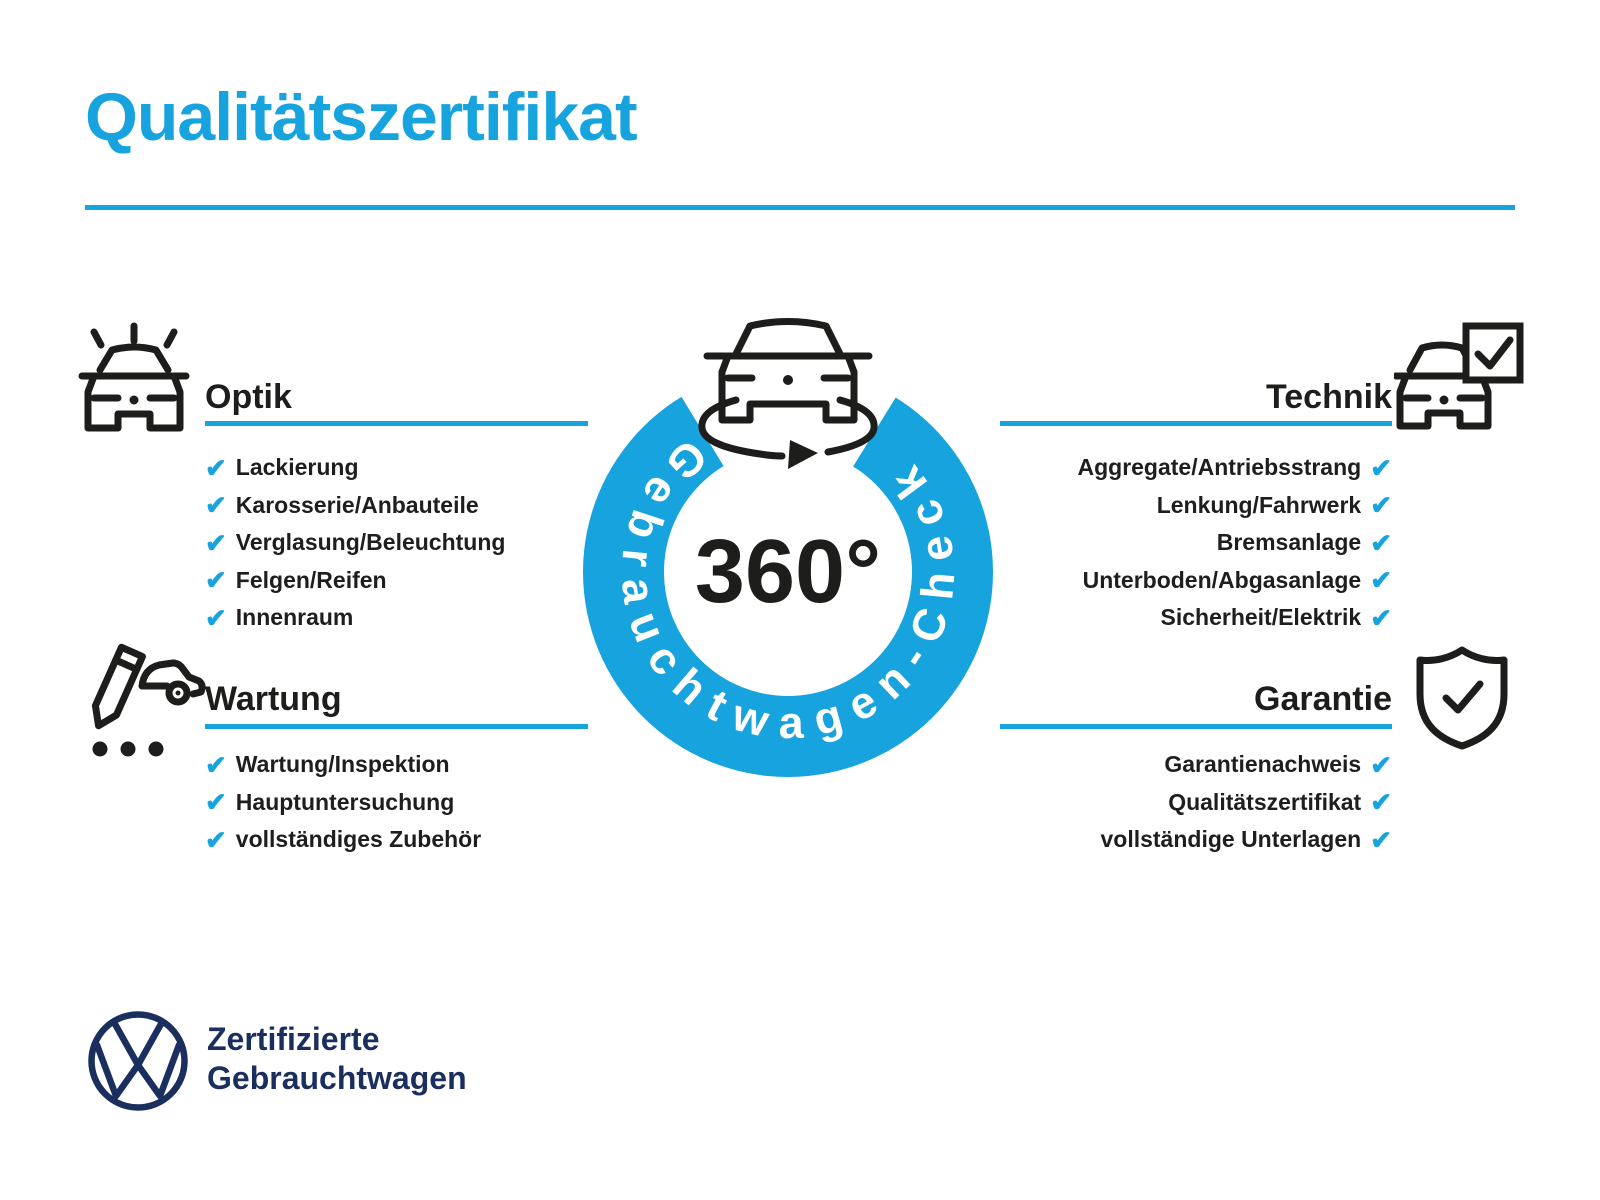 The height and width of the screenshot is (1200, 1600). I want to click on page-title: Qualitätszertifikat, so click(361, 117).